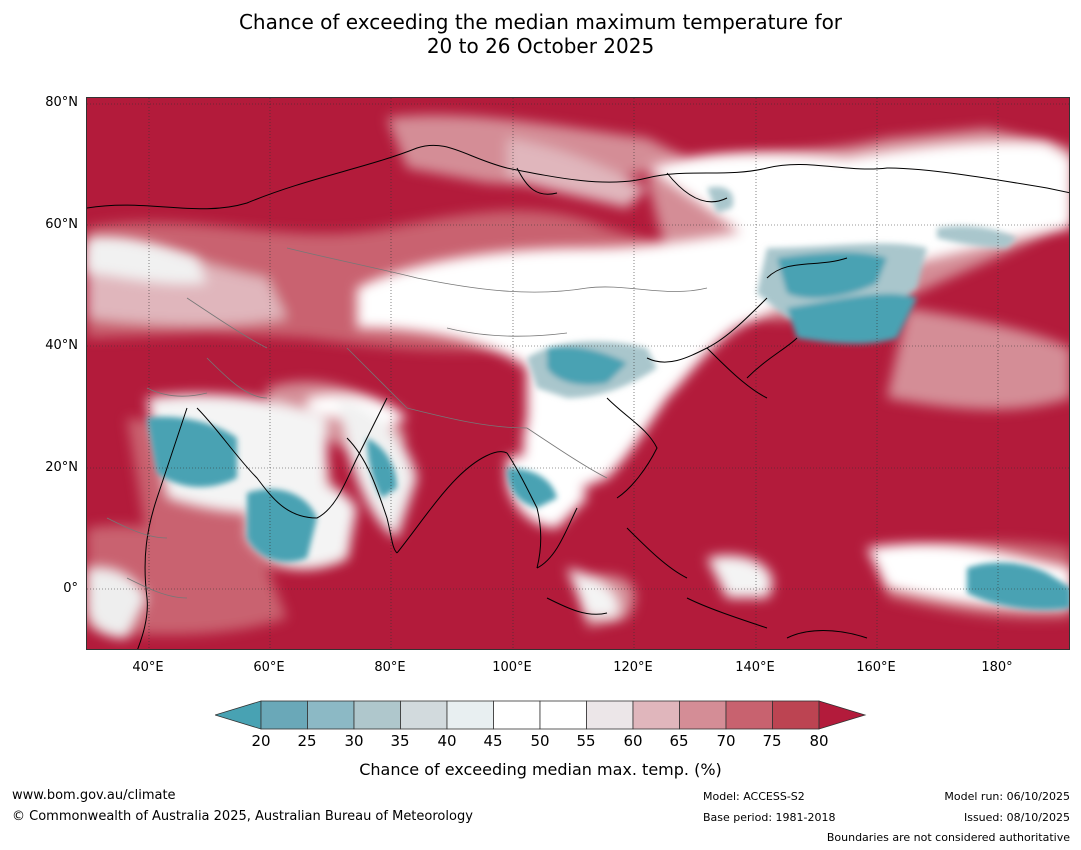 Image resolution: width=1081 pixels, height=850 pixels. I want to click on colorbar-tick: 65, so click(679, 741).